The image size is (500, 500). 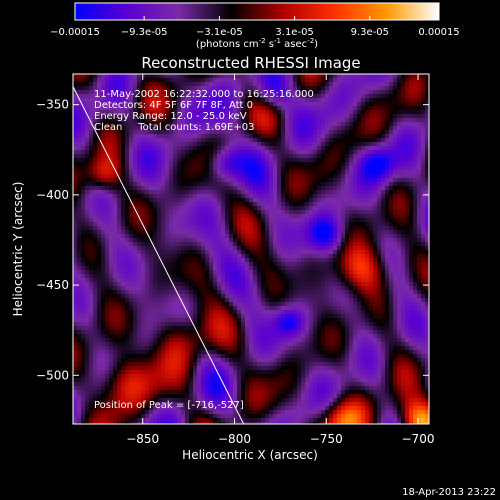 What do you see at coordinates (52, 105) in the screenshot?
I see `y-tick-label: −350` at bounding box center [52, 105].